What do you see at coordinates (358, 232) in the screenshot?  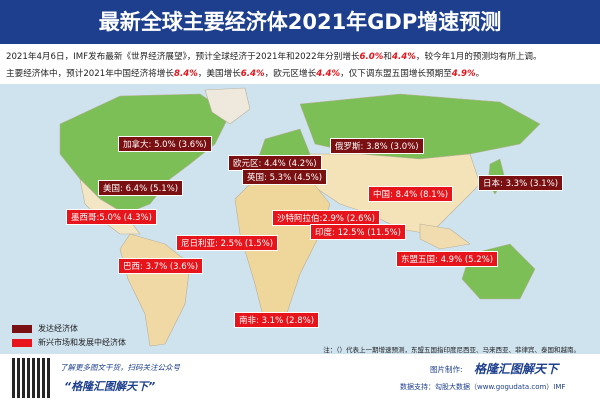 I see `country-label: 印度: 12.5% (11.5%)` at bounding box center [358, 232].